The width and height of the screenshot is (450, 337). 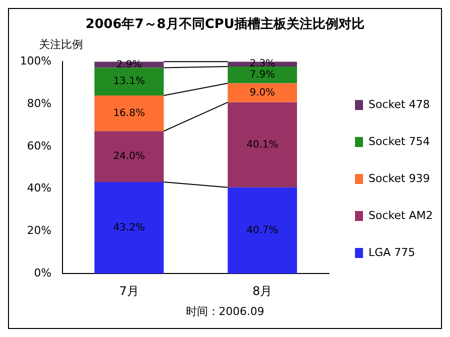 What do you see at coordinates (129, 291) in the screenshot?
I see `x-tick-label: 7月` at bounding box center [129, 291].